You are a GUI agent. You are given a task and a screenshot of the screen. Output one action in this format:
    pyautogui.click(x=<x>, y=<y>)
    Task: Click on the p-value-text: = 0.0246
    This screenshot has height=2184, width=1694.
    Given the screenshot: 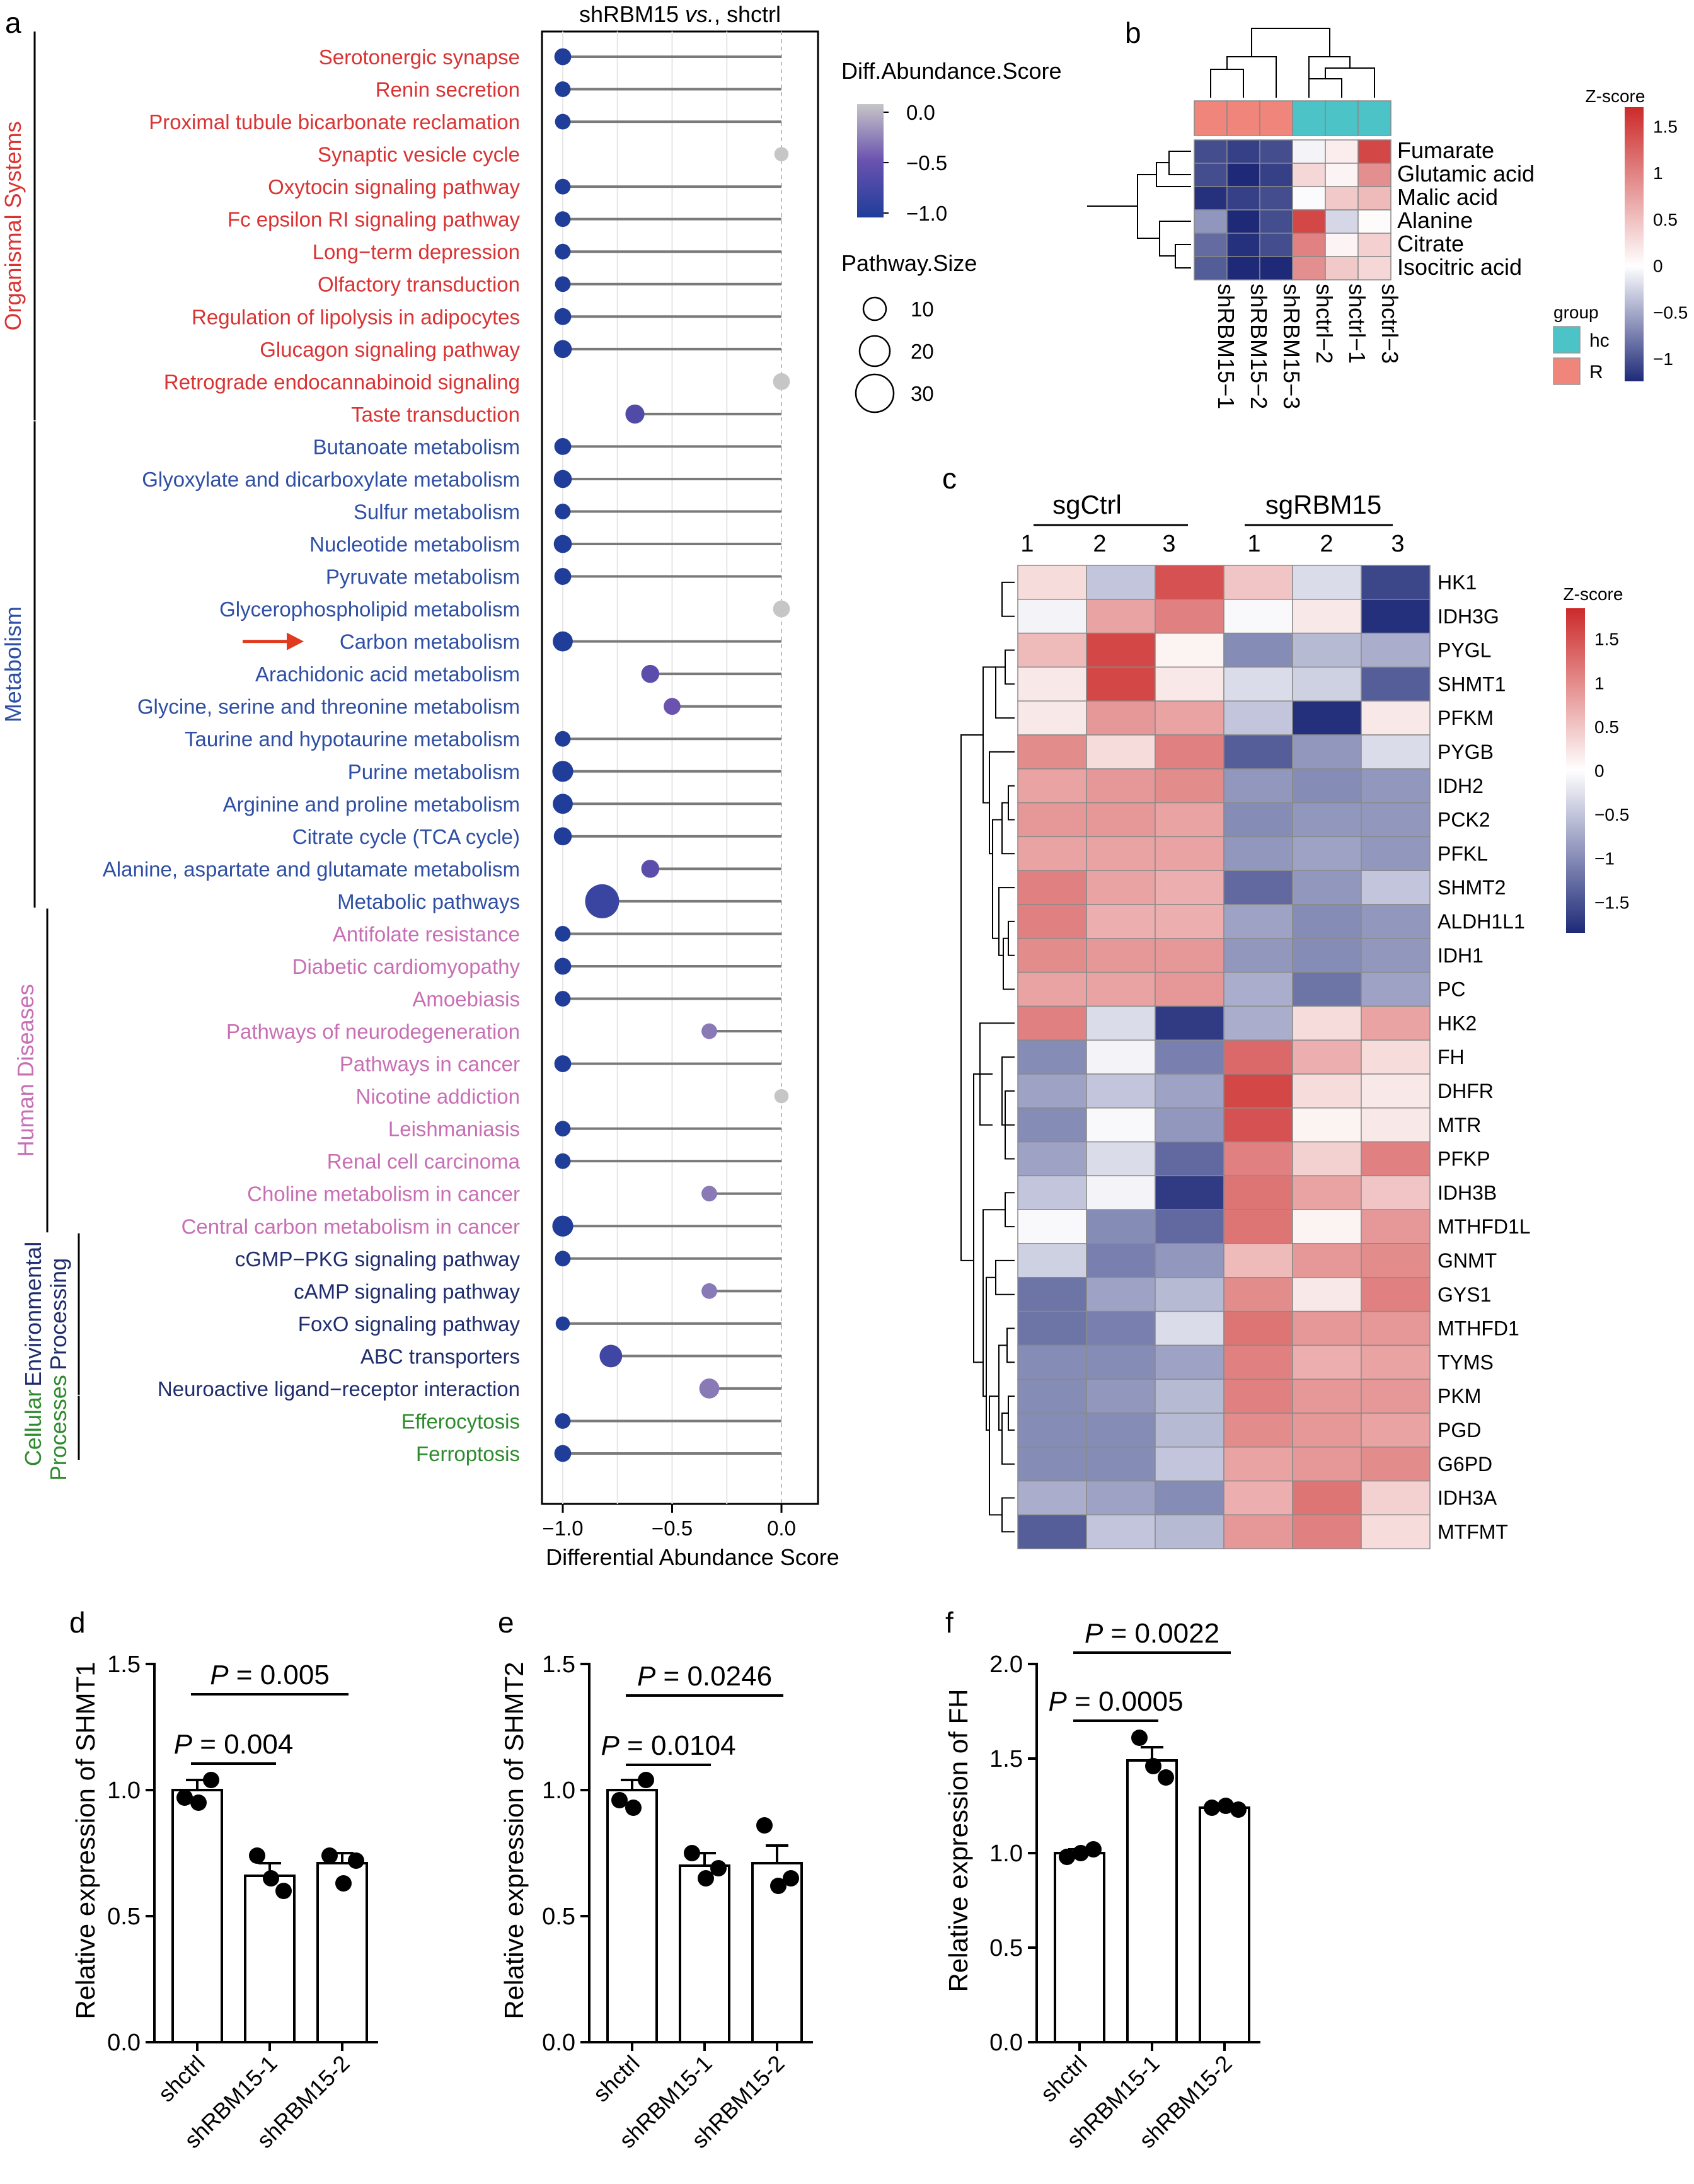 What is the action you would take?
    pyautogui.click(x=713, y=1676)
    